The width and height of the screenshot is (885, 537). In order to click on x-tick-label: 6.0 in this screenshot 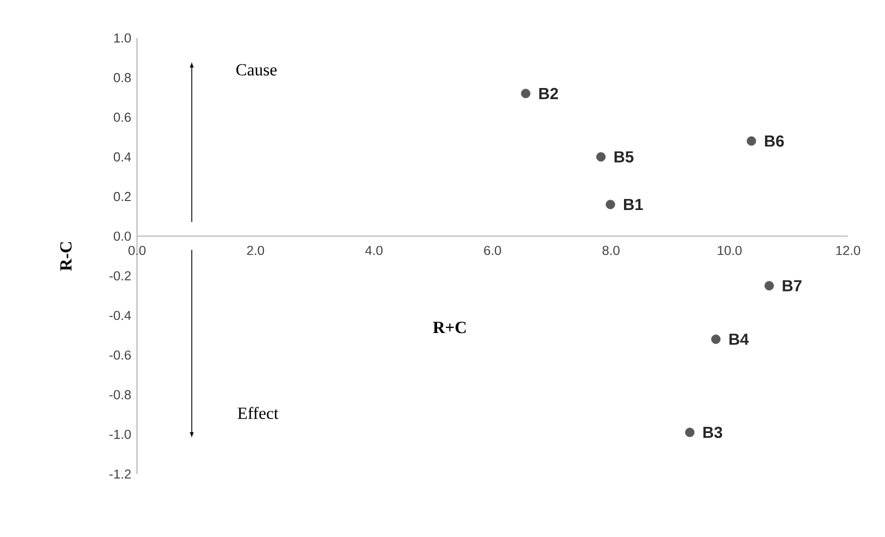, I will do `click(493, 251)`.